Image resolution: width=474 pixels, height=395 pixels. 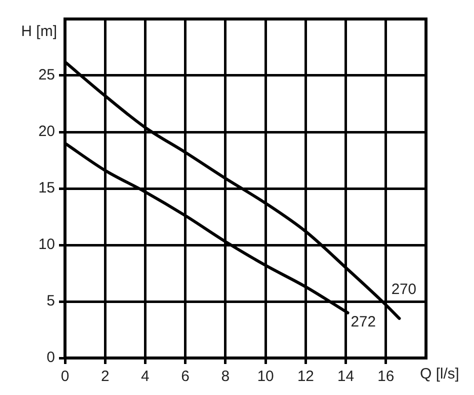 I want to click on x-tick-label: 12, so click(x=305, y=377).